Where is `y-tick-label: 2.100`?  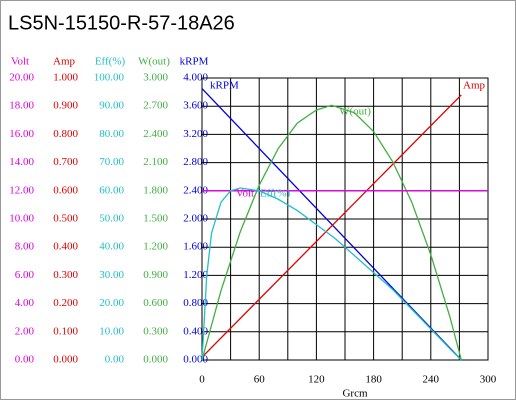 y-tick-label: 2.100 is located at coordinates (155, 162).